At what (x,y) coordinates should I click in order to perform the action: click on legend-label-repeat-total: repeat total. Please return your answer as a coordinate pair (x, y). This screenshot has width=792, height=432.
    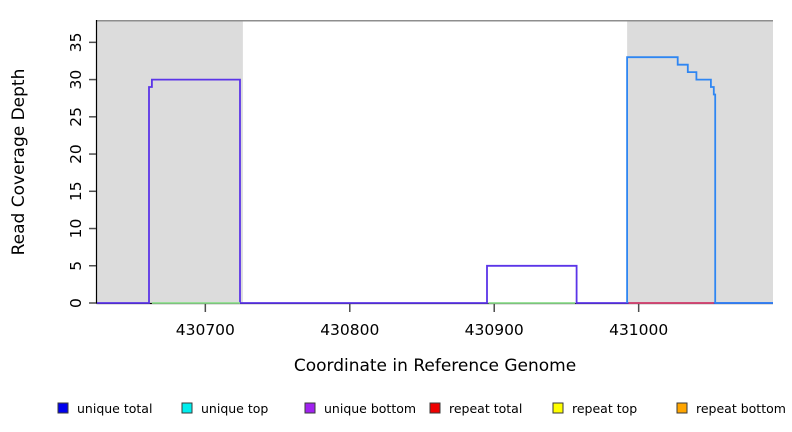
    Looking at the image, I should click on (485, 408).